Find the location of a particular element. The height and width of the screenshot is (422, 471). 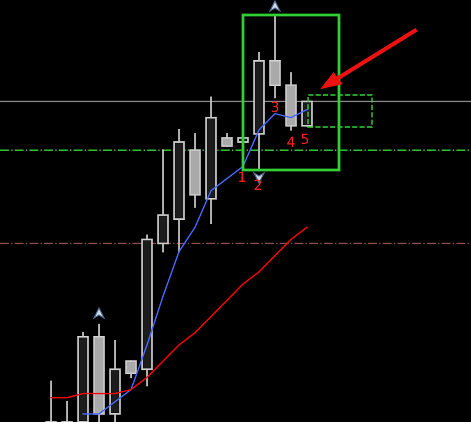

annotation: 3 is located at coordinates (275, 107).